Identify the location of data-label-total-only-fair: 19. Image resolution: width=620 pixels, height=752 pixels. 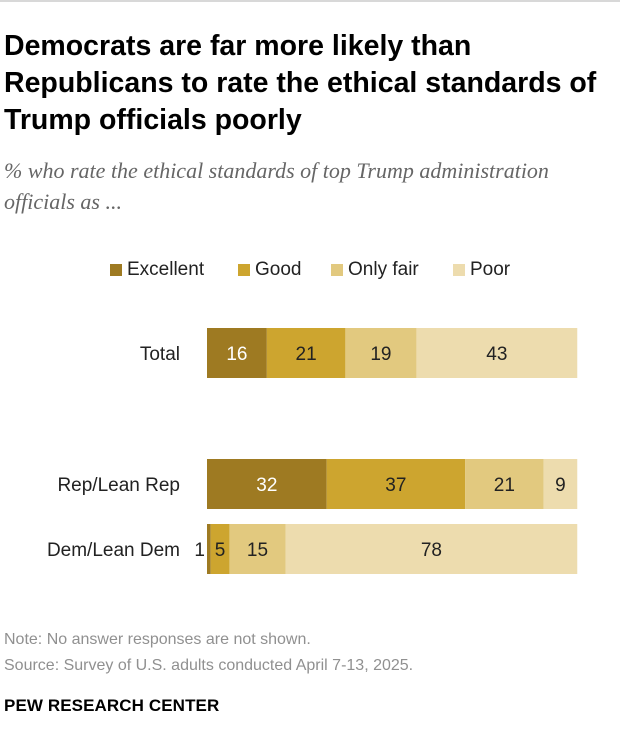
(380, 354).